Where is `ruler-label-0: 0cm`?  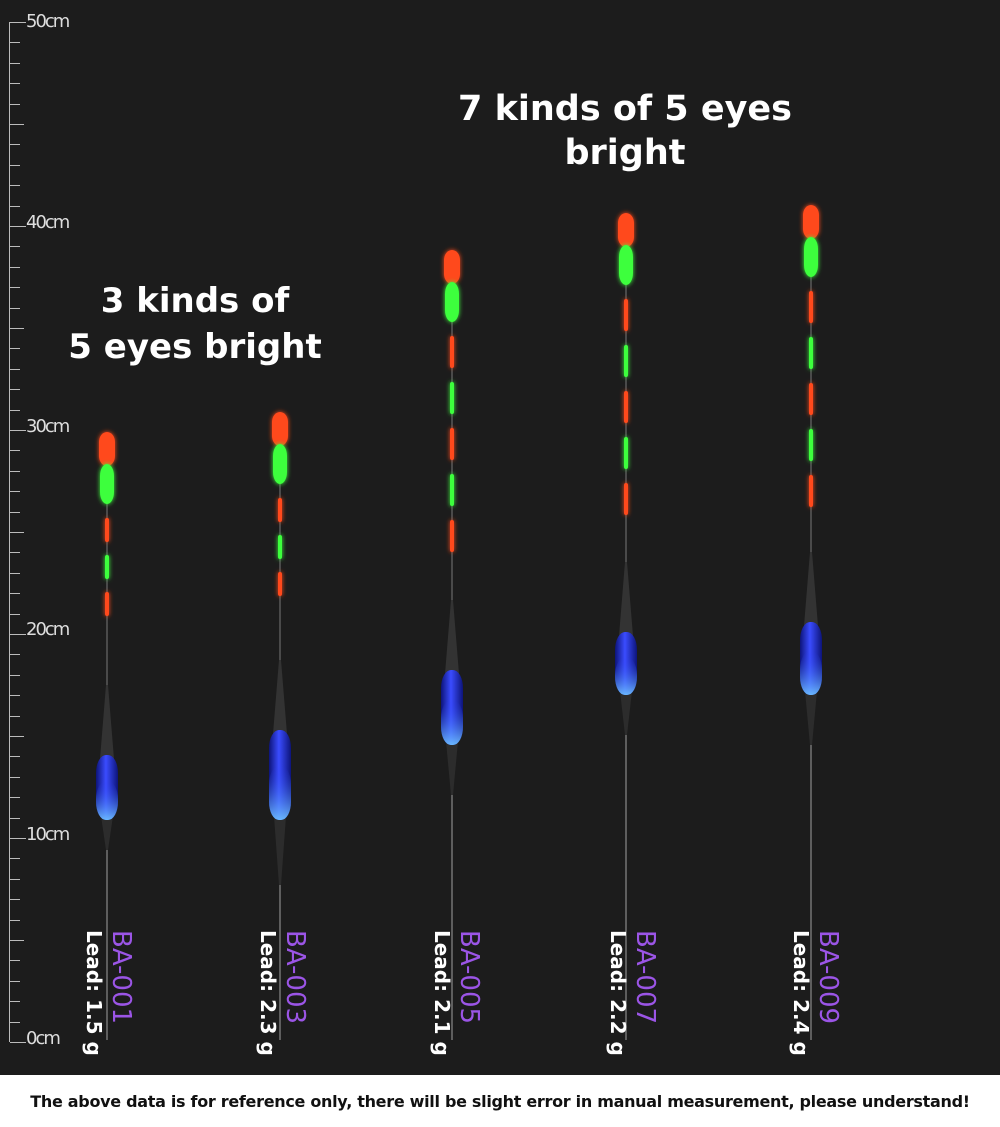
ruler-label-0: 0cm is located at coordinates (43, 1038).